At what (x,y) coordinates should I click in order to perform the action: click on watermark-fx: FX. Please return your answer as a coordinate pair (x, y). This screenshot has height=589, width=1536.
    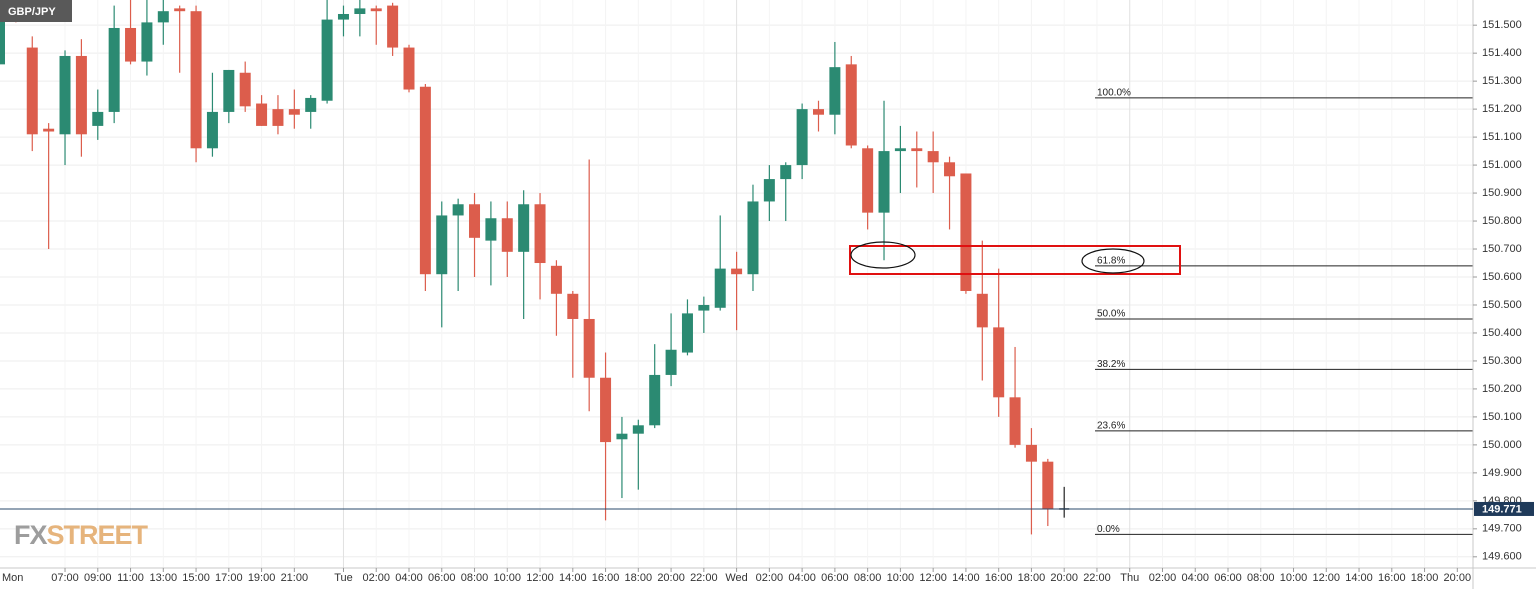
    Looking at the image, I should click on (30, 535).